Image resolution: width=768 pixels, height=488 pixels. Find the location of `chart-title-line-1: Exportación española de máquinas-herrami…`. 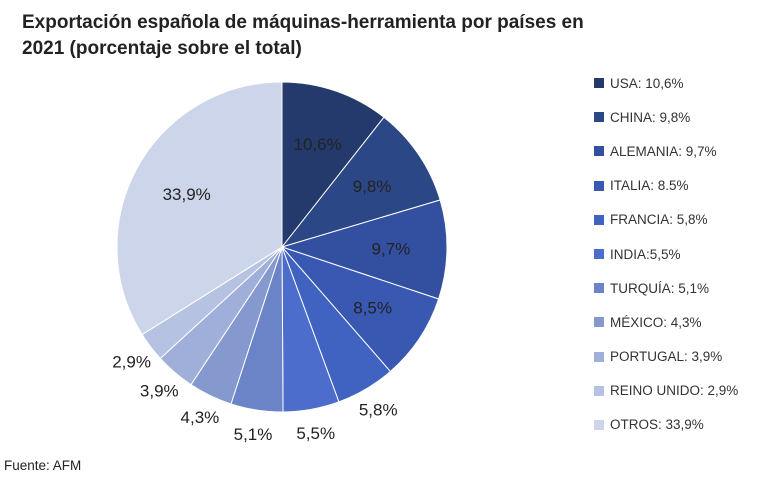

chart-title-line-1: Exportación española de máquinas-herrami… is located at coordinates (303, 22).